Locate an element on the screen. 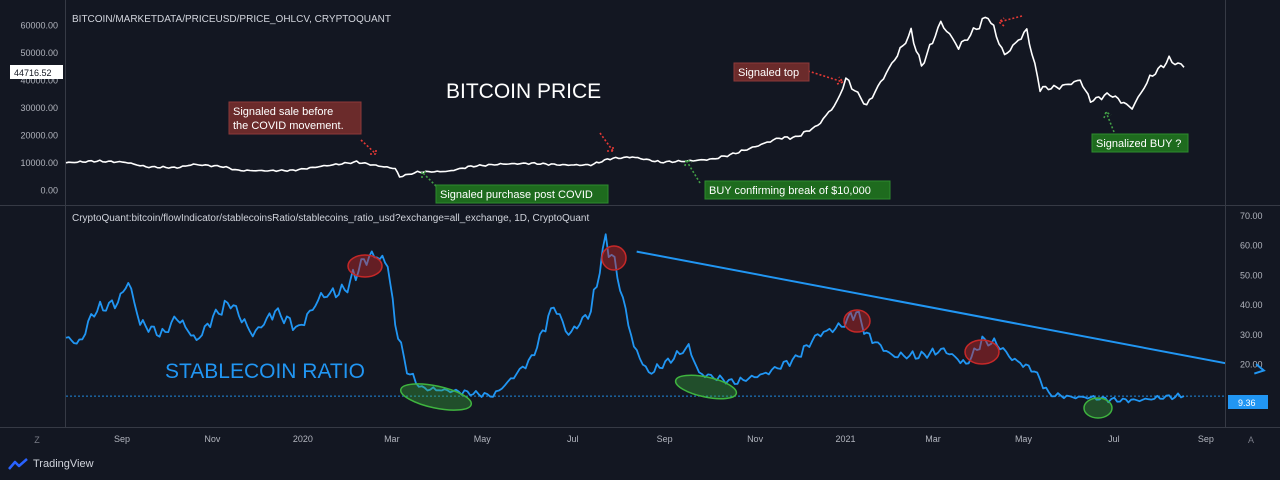 This screenshot has width=1280, height=480. price-y-tick-label: 10000.00 is located at coordinates (39, 163).